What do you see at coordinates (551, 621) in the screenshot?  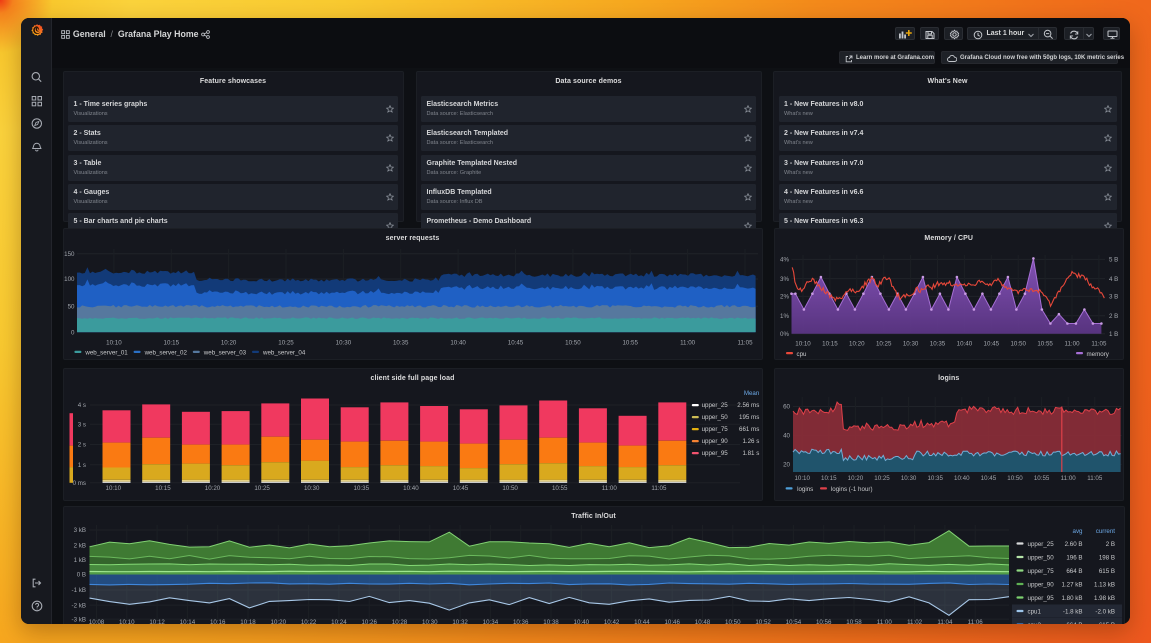 I see `svg-text: 10:38` at bounding box center [551, 621].